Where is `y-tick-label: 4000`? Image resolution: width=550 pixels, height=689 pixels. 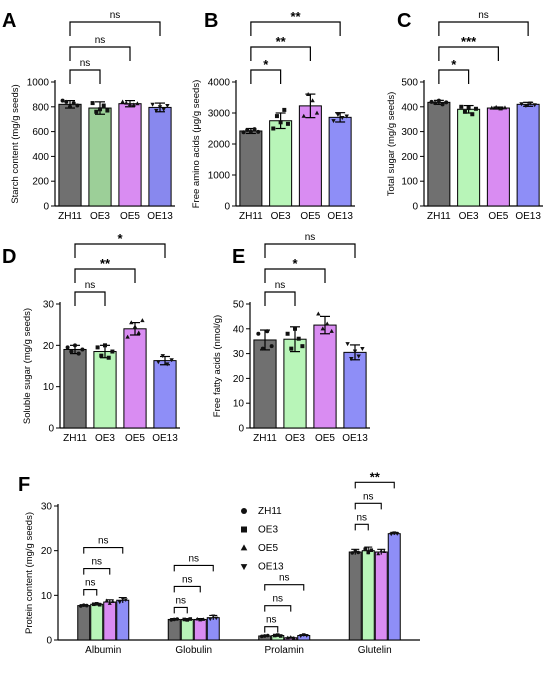
y-tick-label: 4000 is located at coordinates (219, 83).